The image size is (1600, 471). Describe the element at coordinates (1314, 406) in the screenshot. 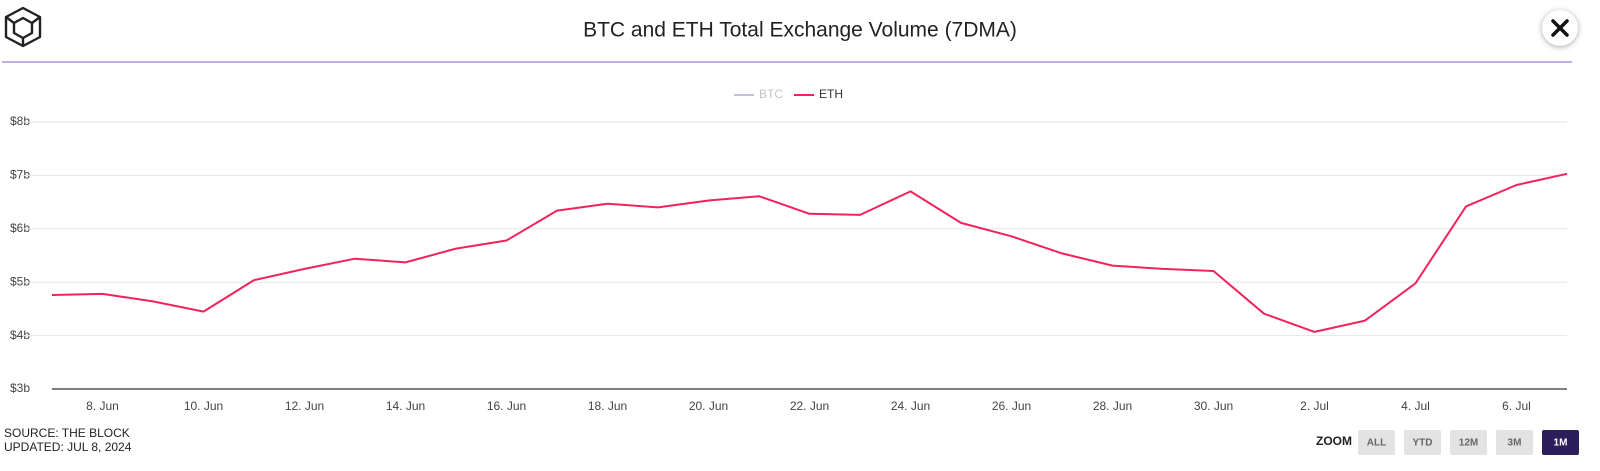

I see `x-tick-label: 2. Jul` at that location.